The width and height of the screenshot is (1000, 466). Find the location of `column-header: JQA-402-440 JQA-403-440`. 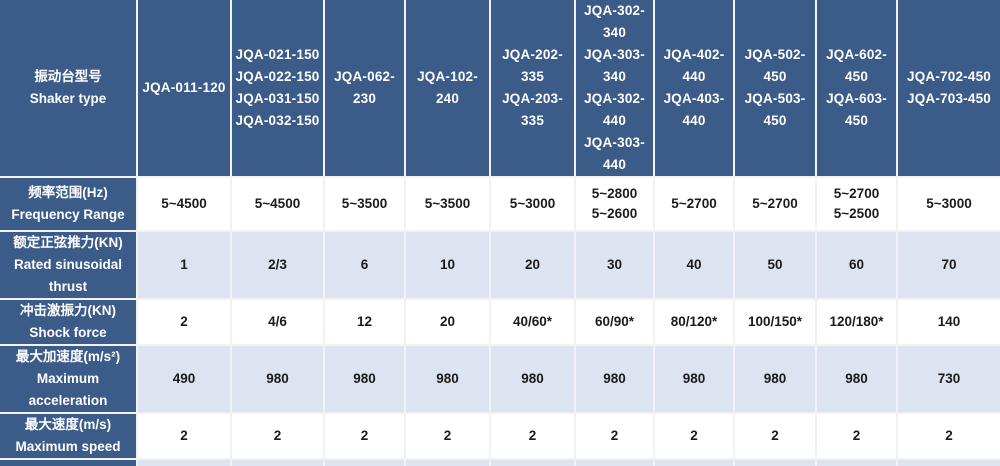

column-header: JQA-402-440 JQA-403-440 is located at coordinates (695, 89).